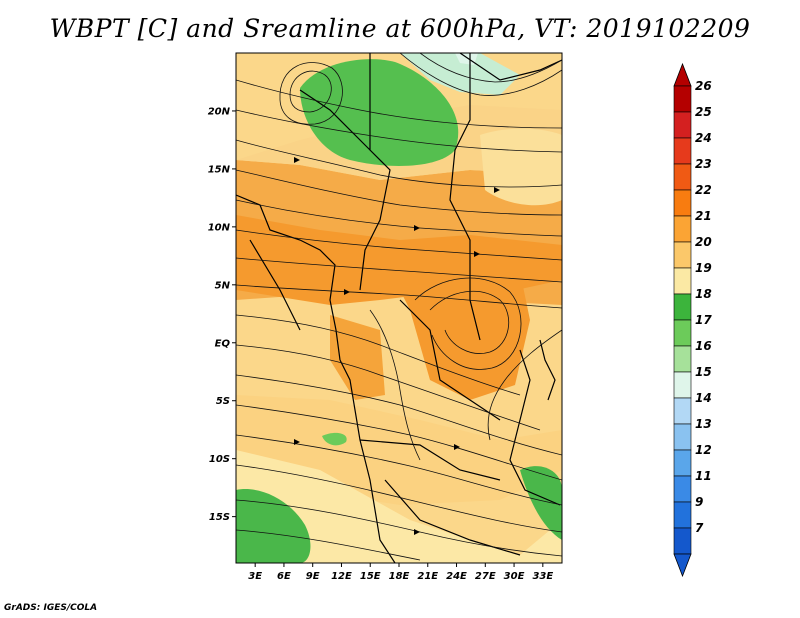  Describe the element at coordinates (703, 450) in the screenshot. I see `colorbar-label: 12` at that location.